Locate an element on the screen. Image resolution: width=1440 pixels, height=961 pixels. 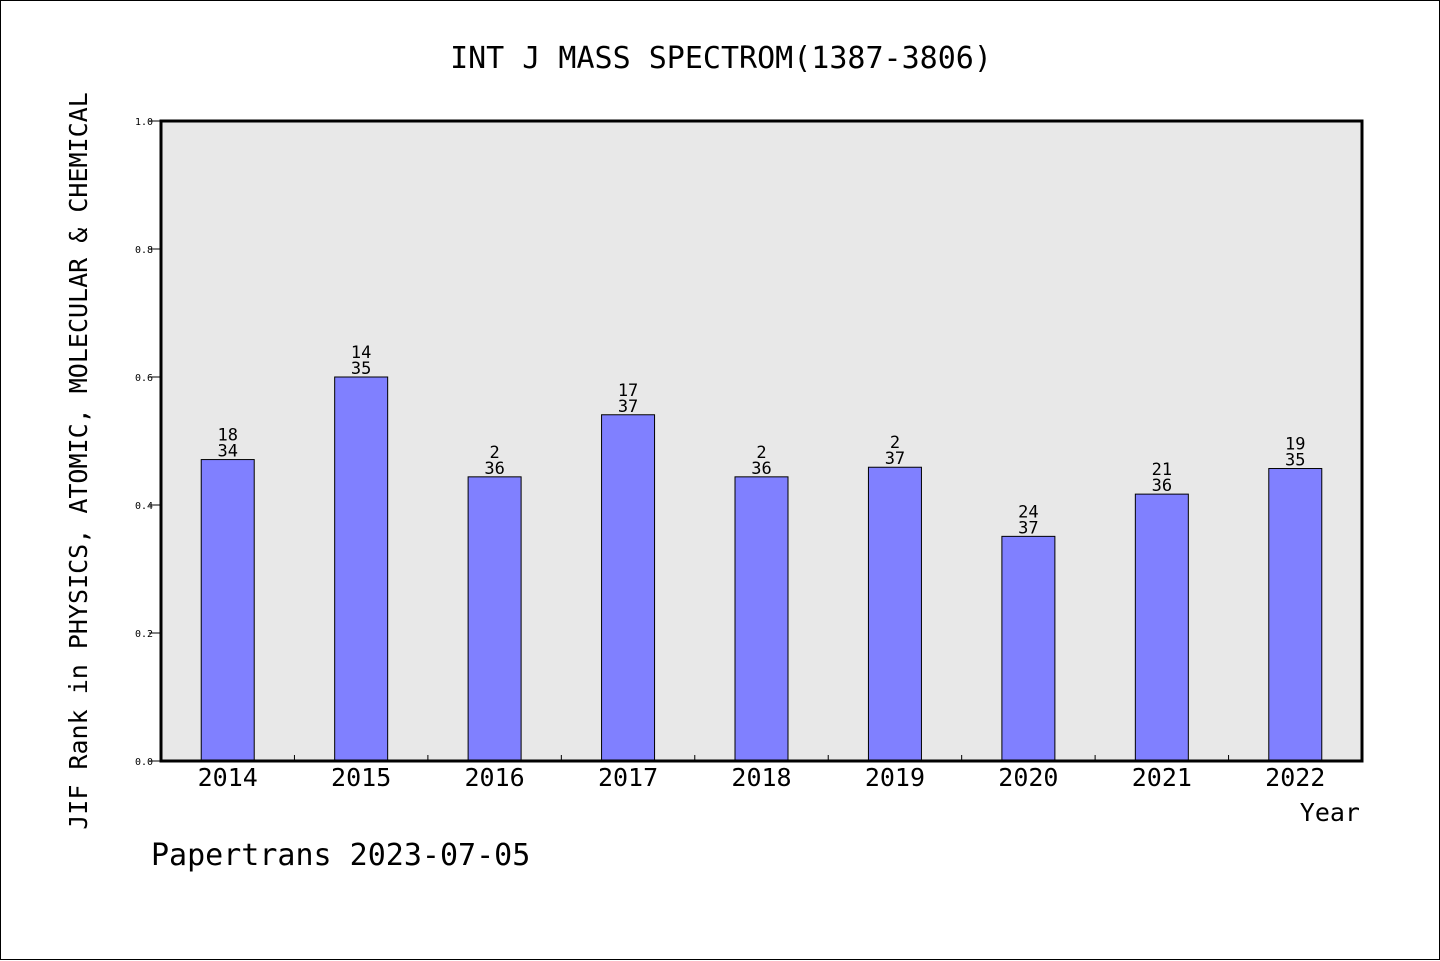
y-tick-label: 0.2 is located at coordinates (144, 634).